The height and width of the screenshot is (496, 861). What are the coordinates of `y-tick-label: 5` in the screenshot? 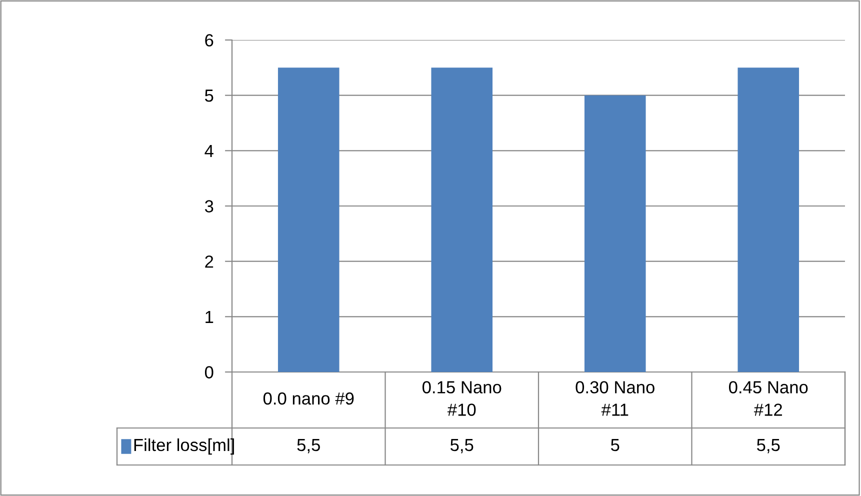 It's located at (209, 96).